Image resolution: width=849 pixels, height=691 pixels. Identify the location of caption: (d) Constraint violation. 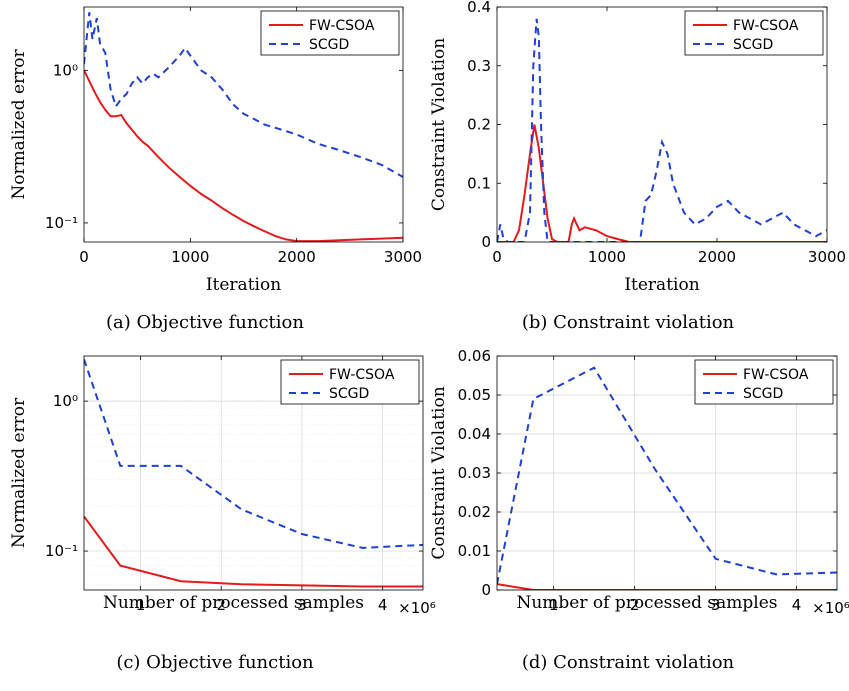
(628, 662).